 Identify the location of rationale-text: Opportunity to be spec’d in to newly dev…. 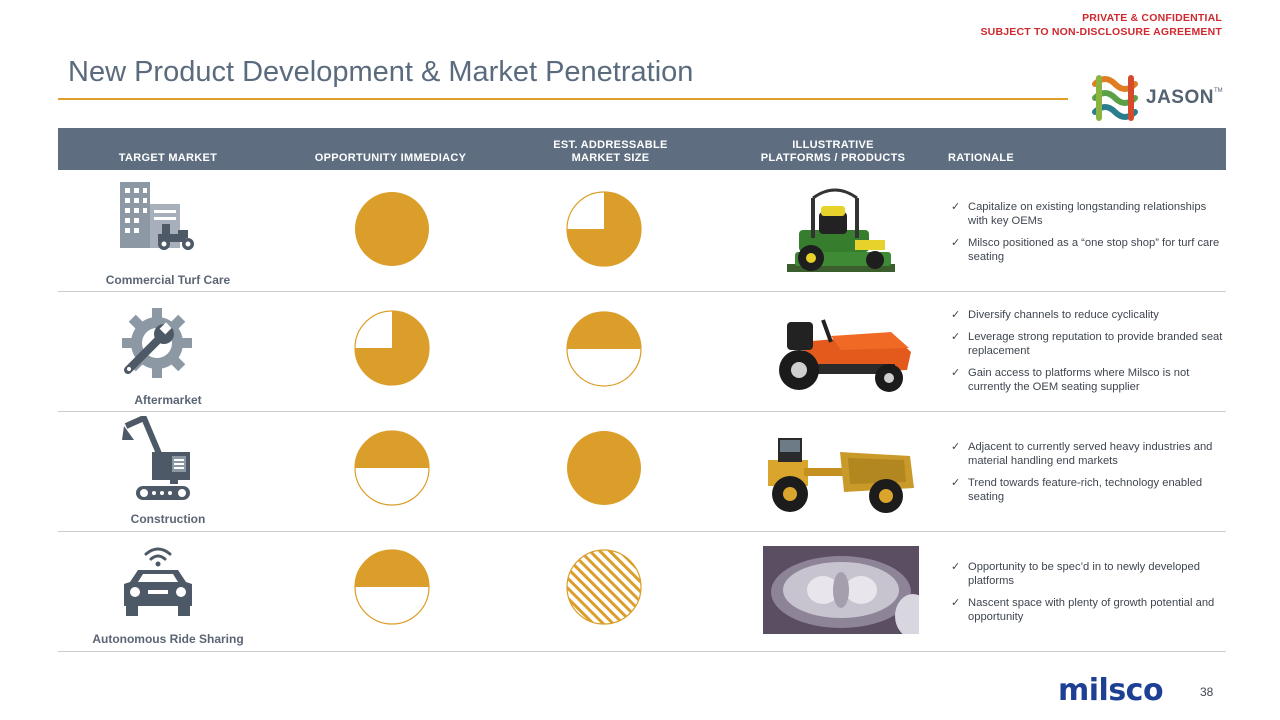
(1084, 574).